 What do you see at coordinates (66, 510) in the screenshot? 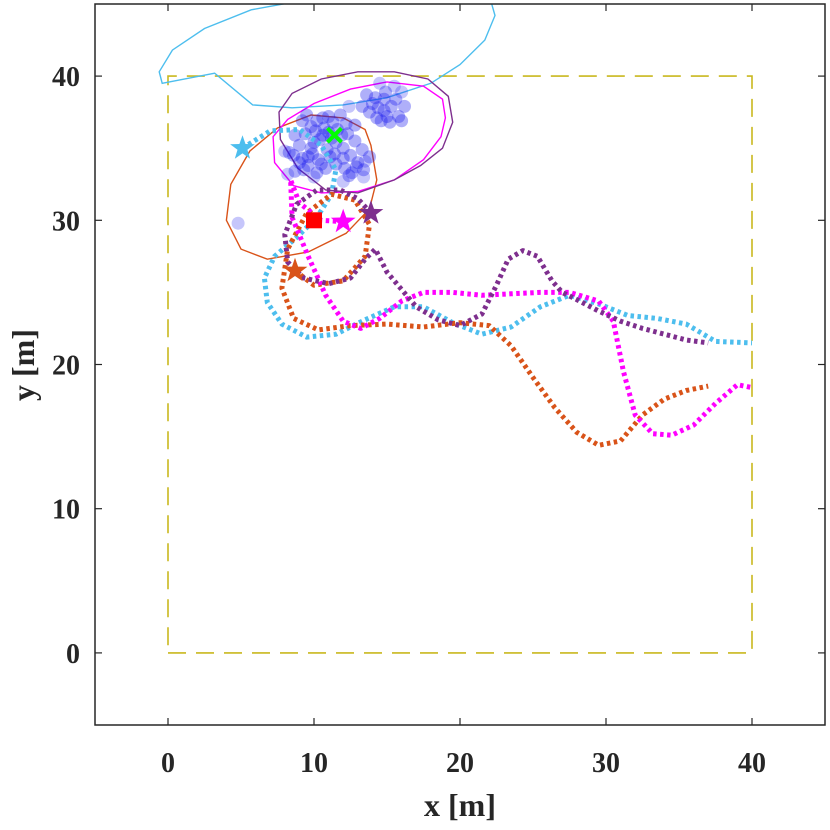
I see `y-tick-label-1: 10` at bounding box center [66, 510].